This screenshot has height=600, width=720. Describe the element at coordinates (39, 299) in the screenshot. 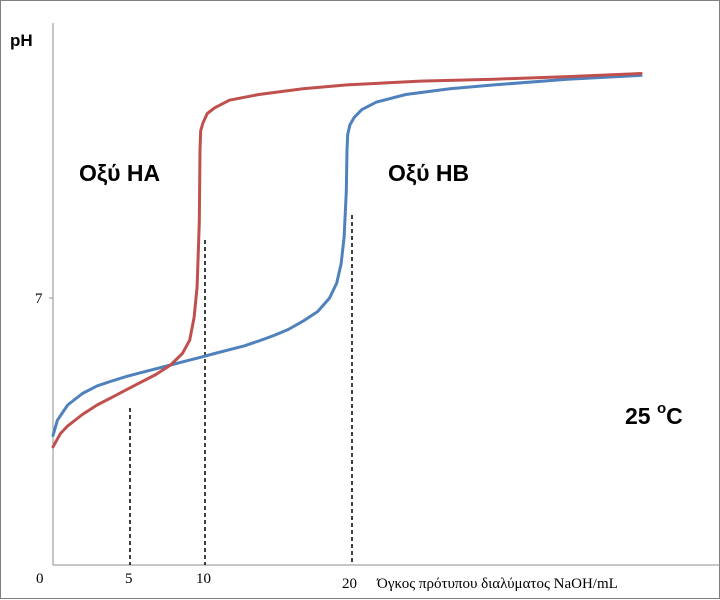

I see `y-tick-7: 7` at that location.